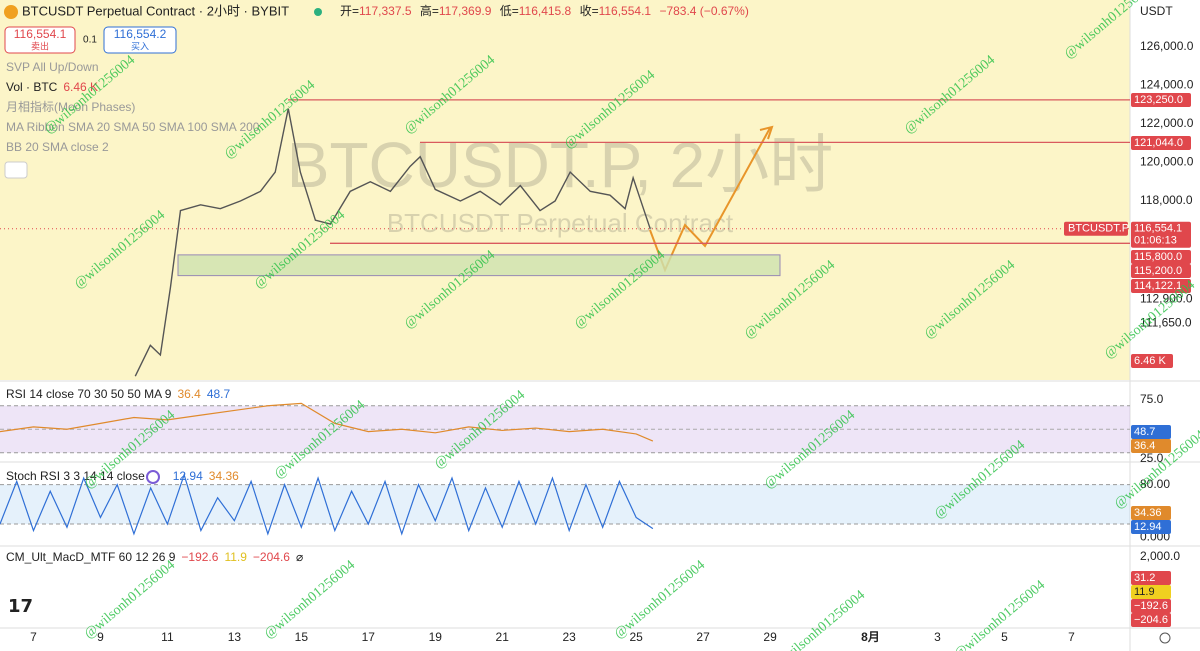  What do you see at coordinates (100, 637) in the screenshot?
I see `x-tick-label: 9` at bounding box center [100, 637].